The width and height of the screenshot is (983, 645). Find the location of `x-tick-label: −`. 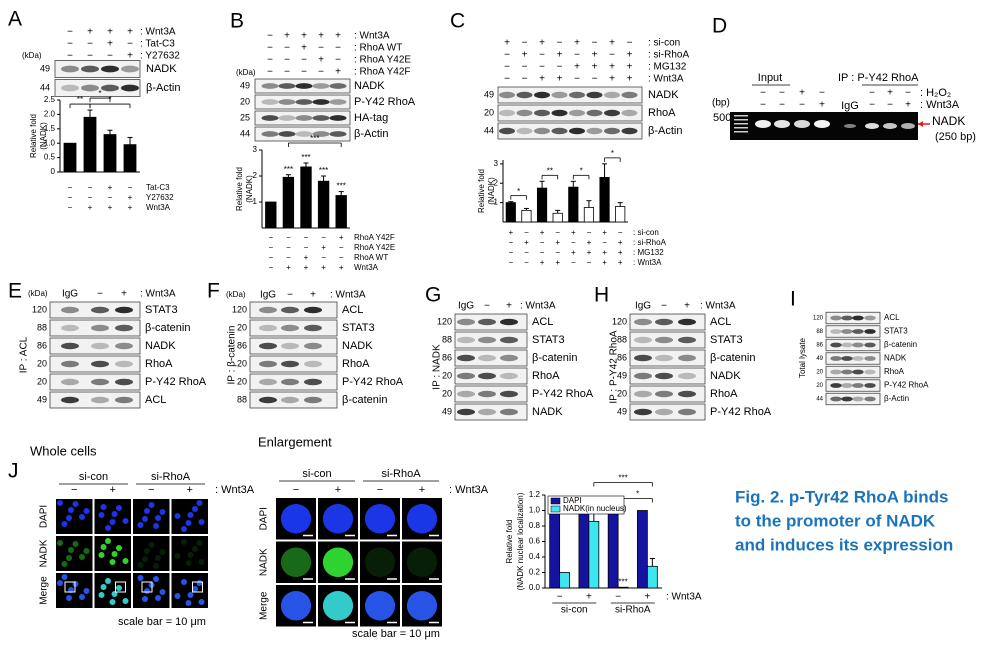

x-tick-label: − is located at coordinates (618, 597).